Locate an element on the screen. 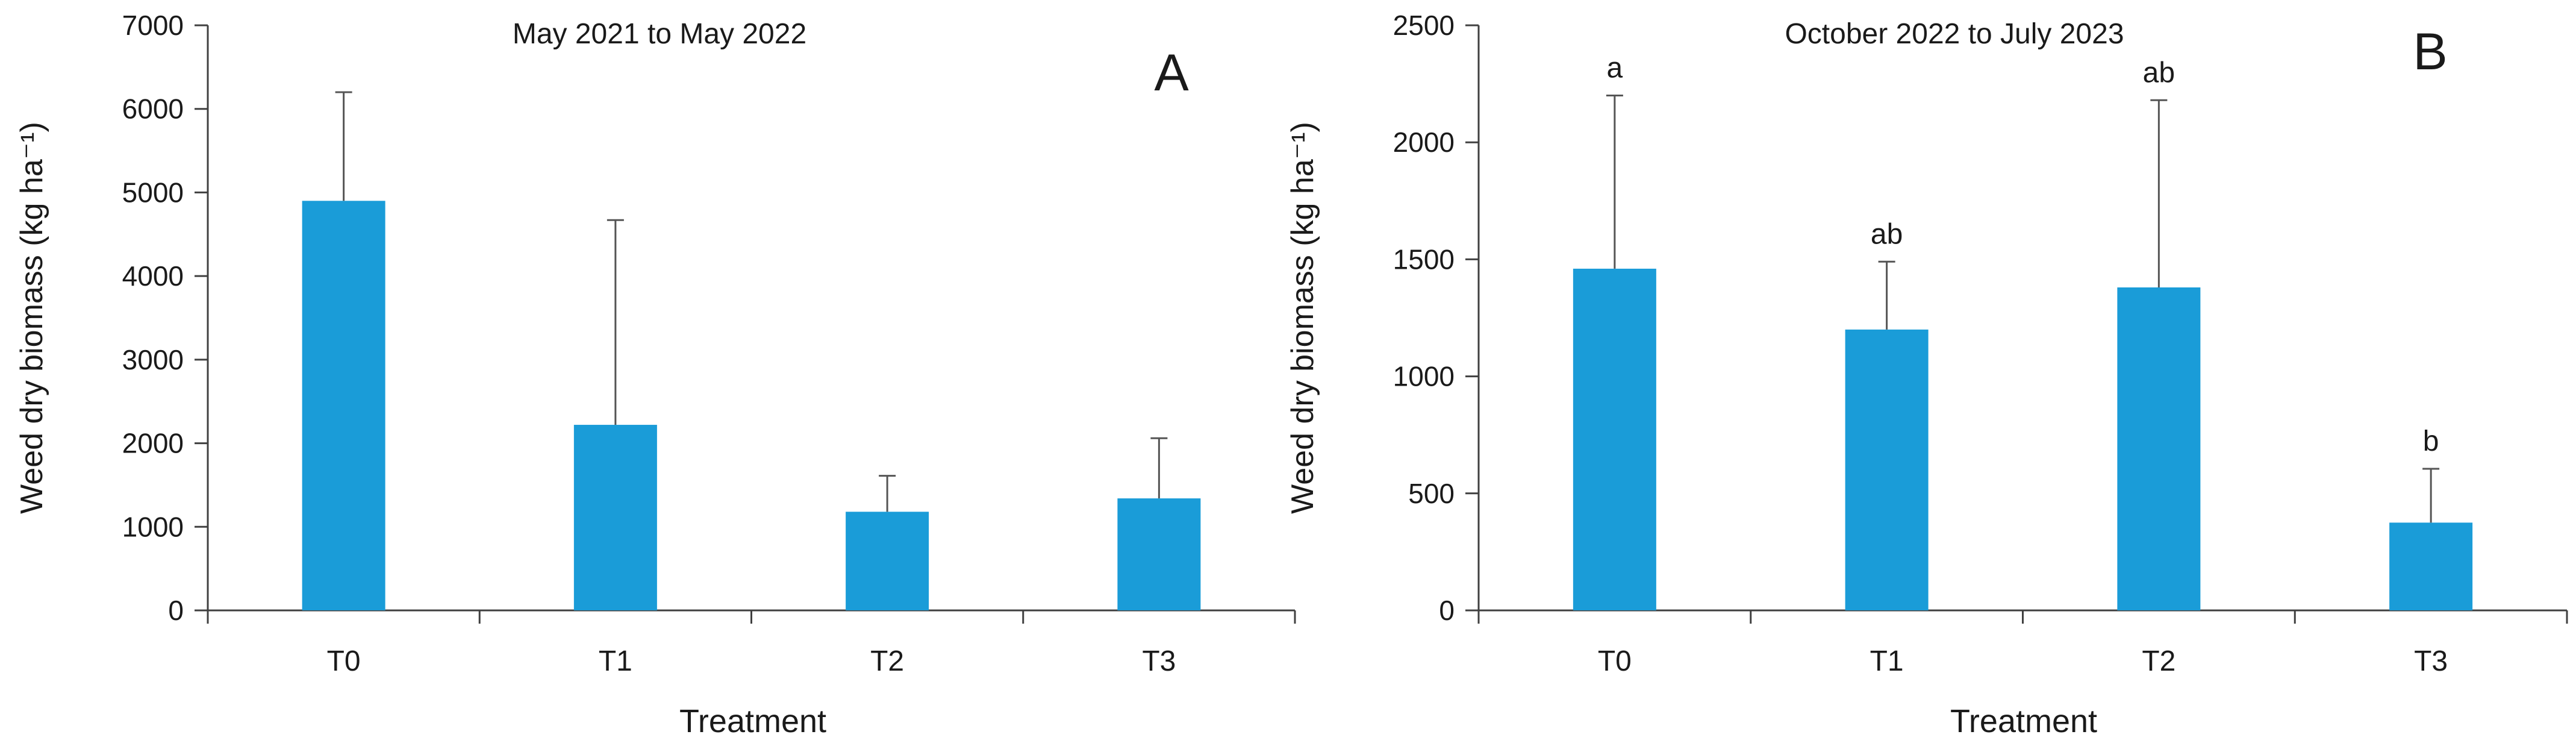  significance-letter-t0: a is located at coordinates (1615, 68).